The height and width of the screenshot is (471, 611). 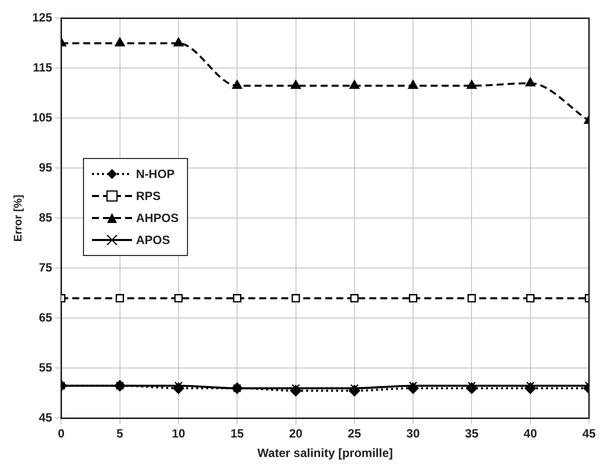 I want to click on x-tick-label: 25, so click(x=355, y=433).